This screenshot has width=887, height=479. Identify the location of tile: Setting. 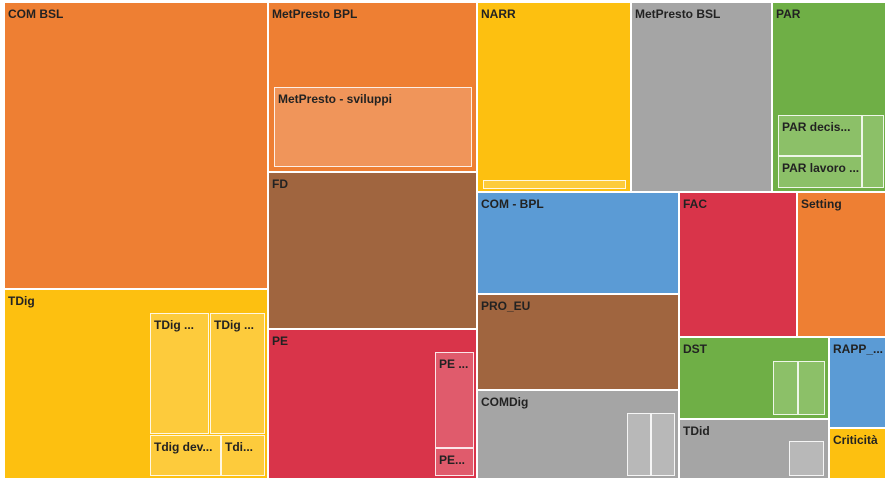
(841, 264).